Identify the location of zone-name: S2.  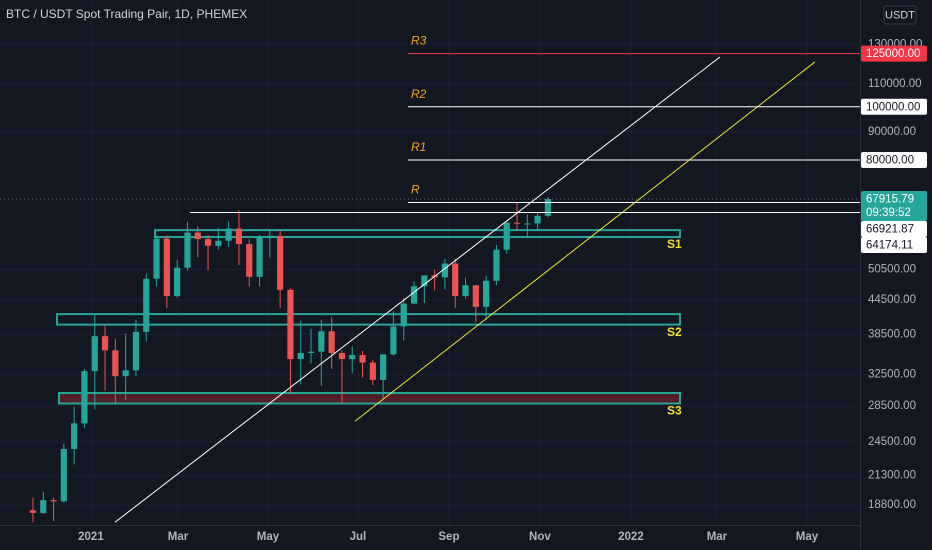
(674, 332).